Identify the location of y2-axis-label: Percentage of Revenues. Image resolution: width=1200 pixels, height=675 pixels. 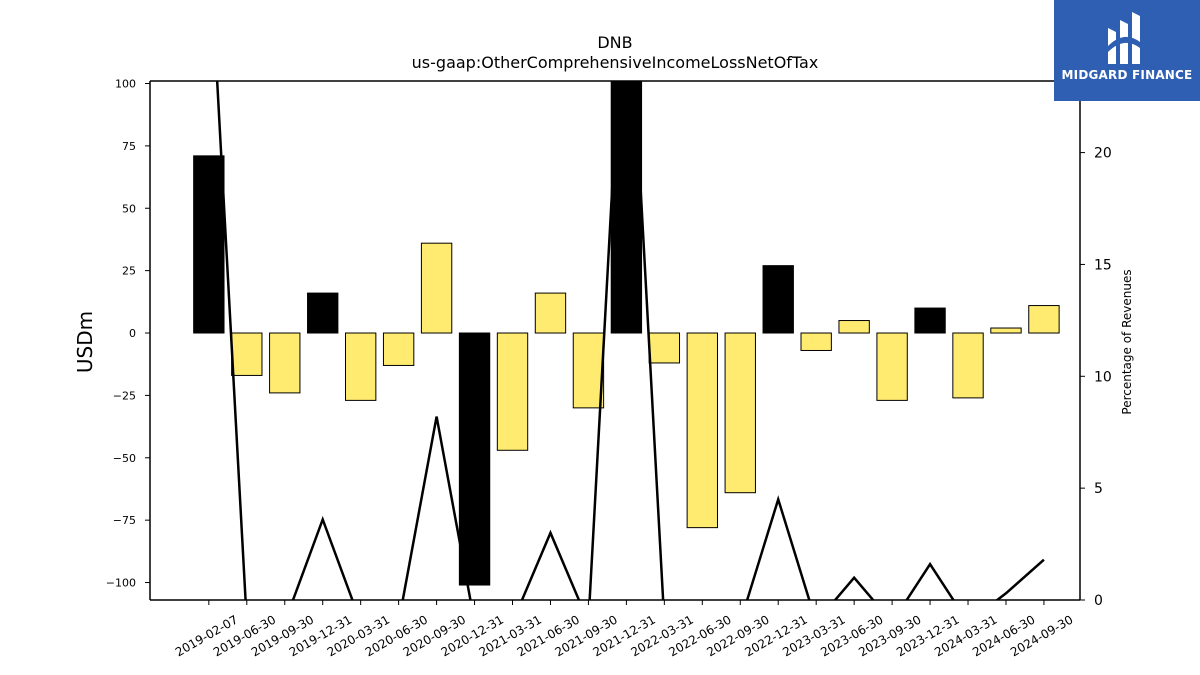
(1127, 341).